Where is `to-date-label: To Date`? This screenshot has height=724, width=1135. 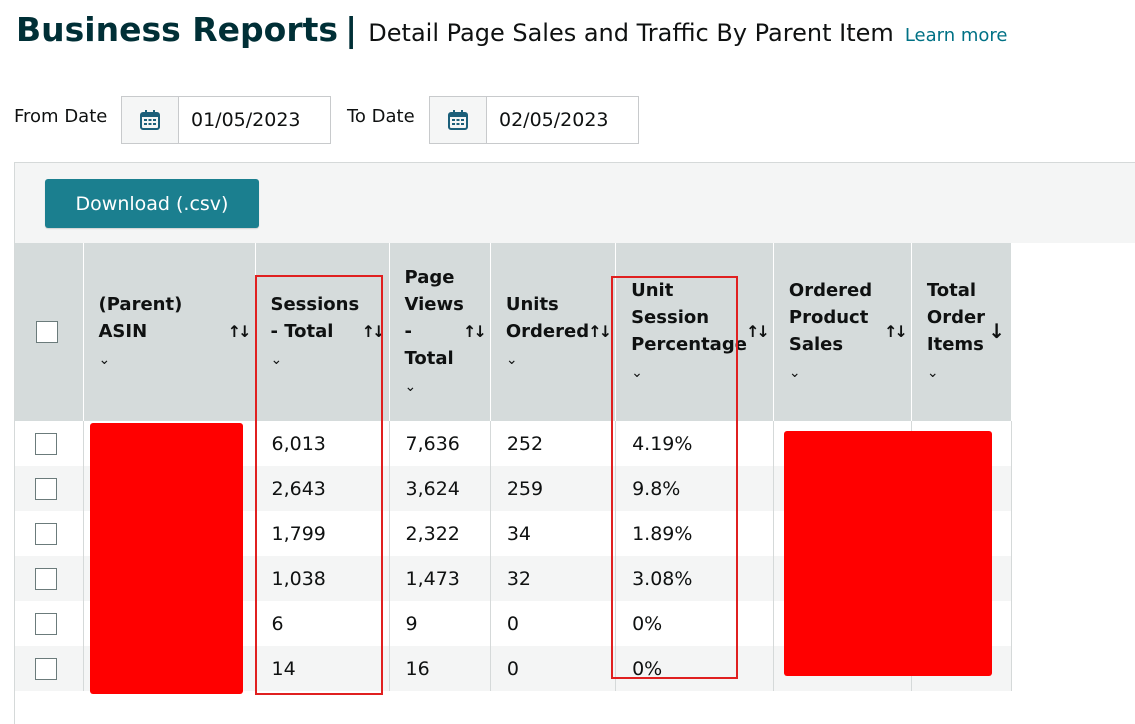 to-date-label: To Date is located at coordinates (381, 116).